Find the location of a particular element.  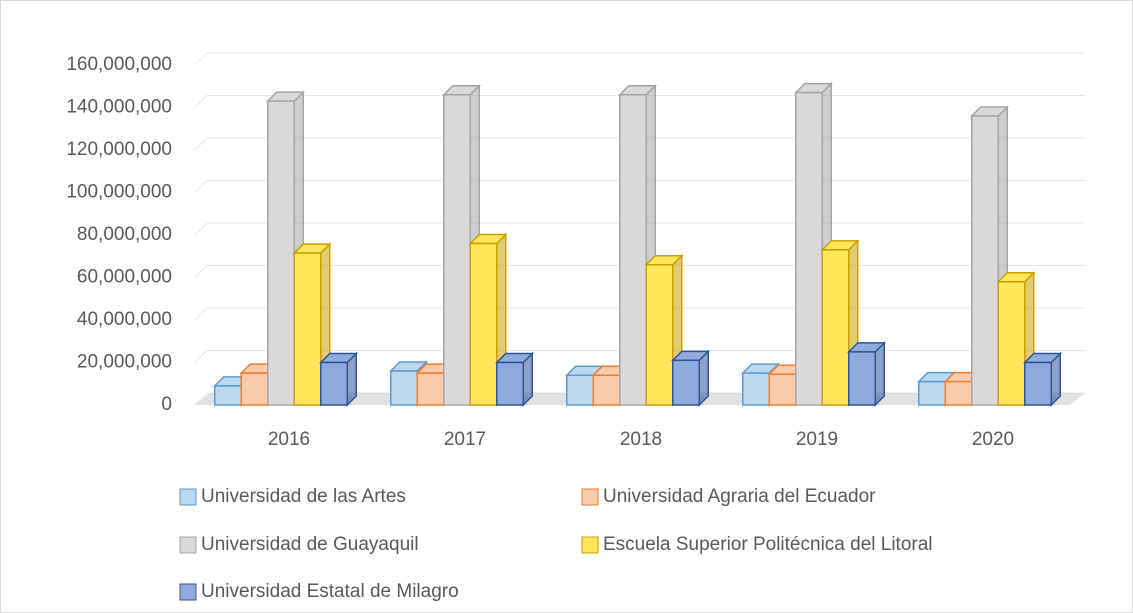

x-tick-label: 2019 is located at coordinates (817, 439).